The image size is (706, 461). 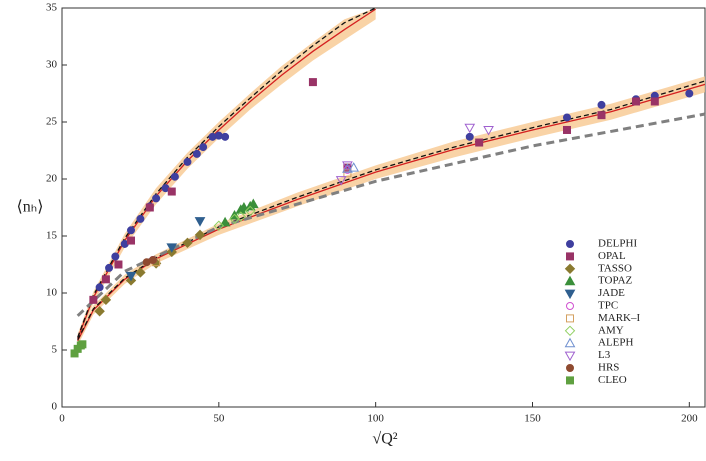 What do you see at coordinates (611, 330) in the screenshot?
I see `legend-label: AMY` at bounding box center [611, 330].